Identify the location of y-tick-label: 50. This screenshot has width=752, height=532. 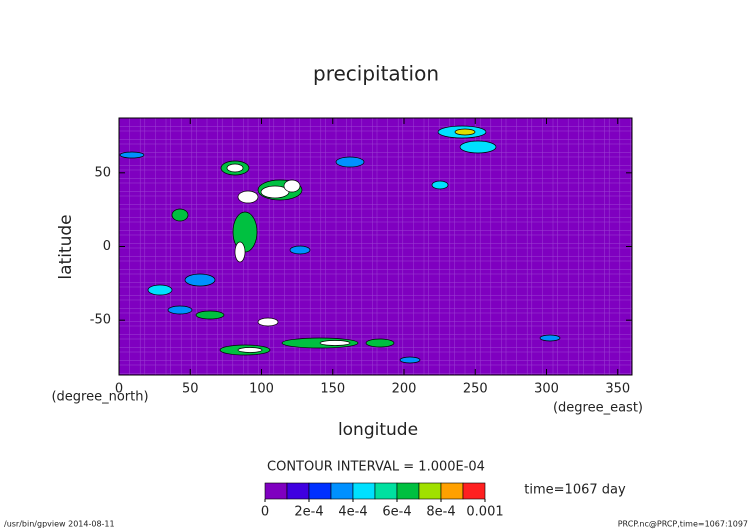
(102, 172).